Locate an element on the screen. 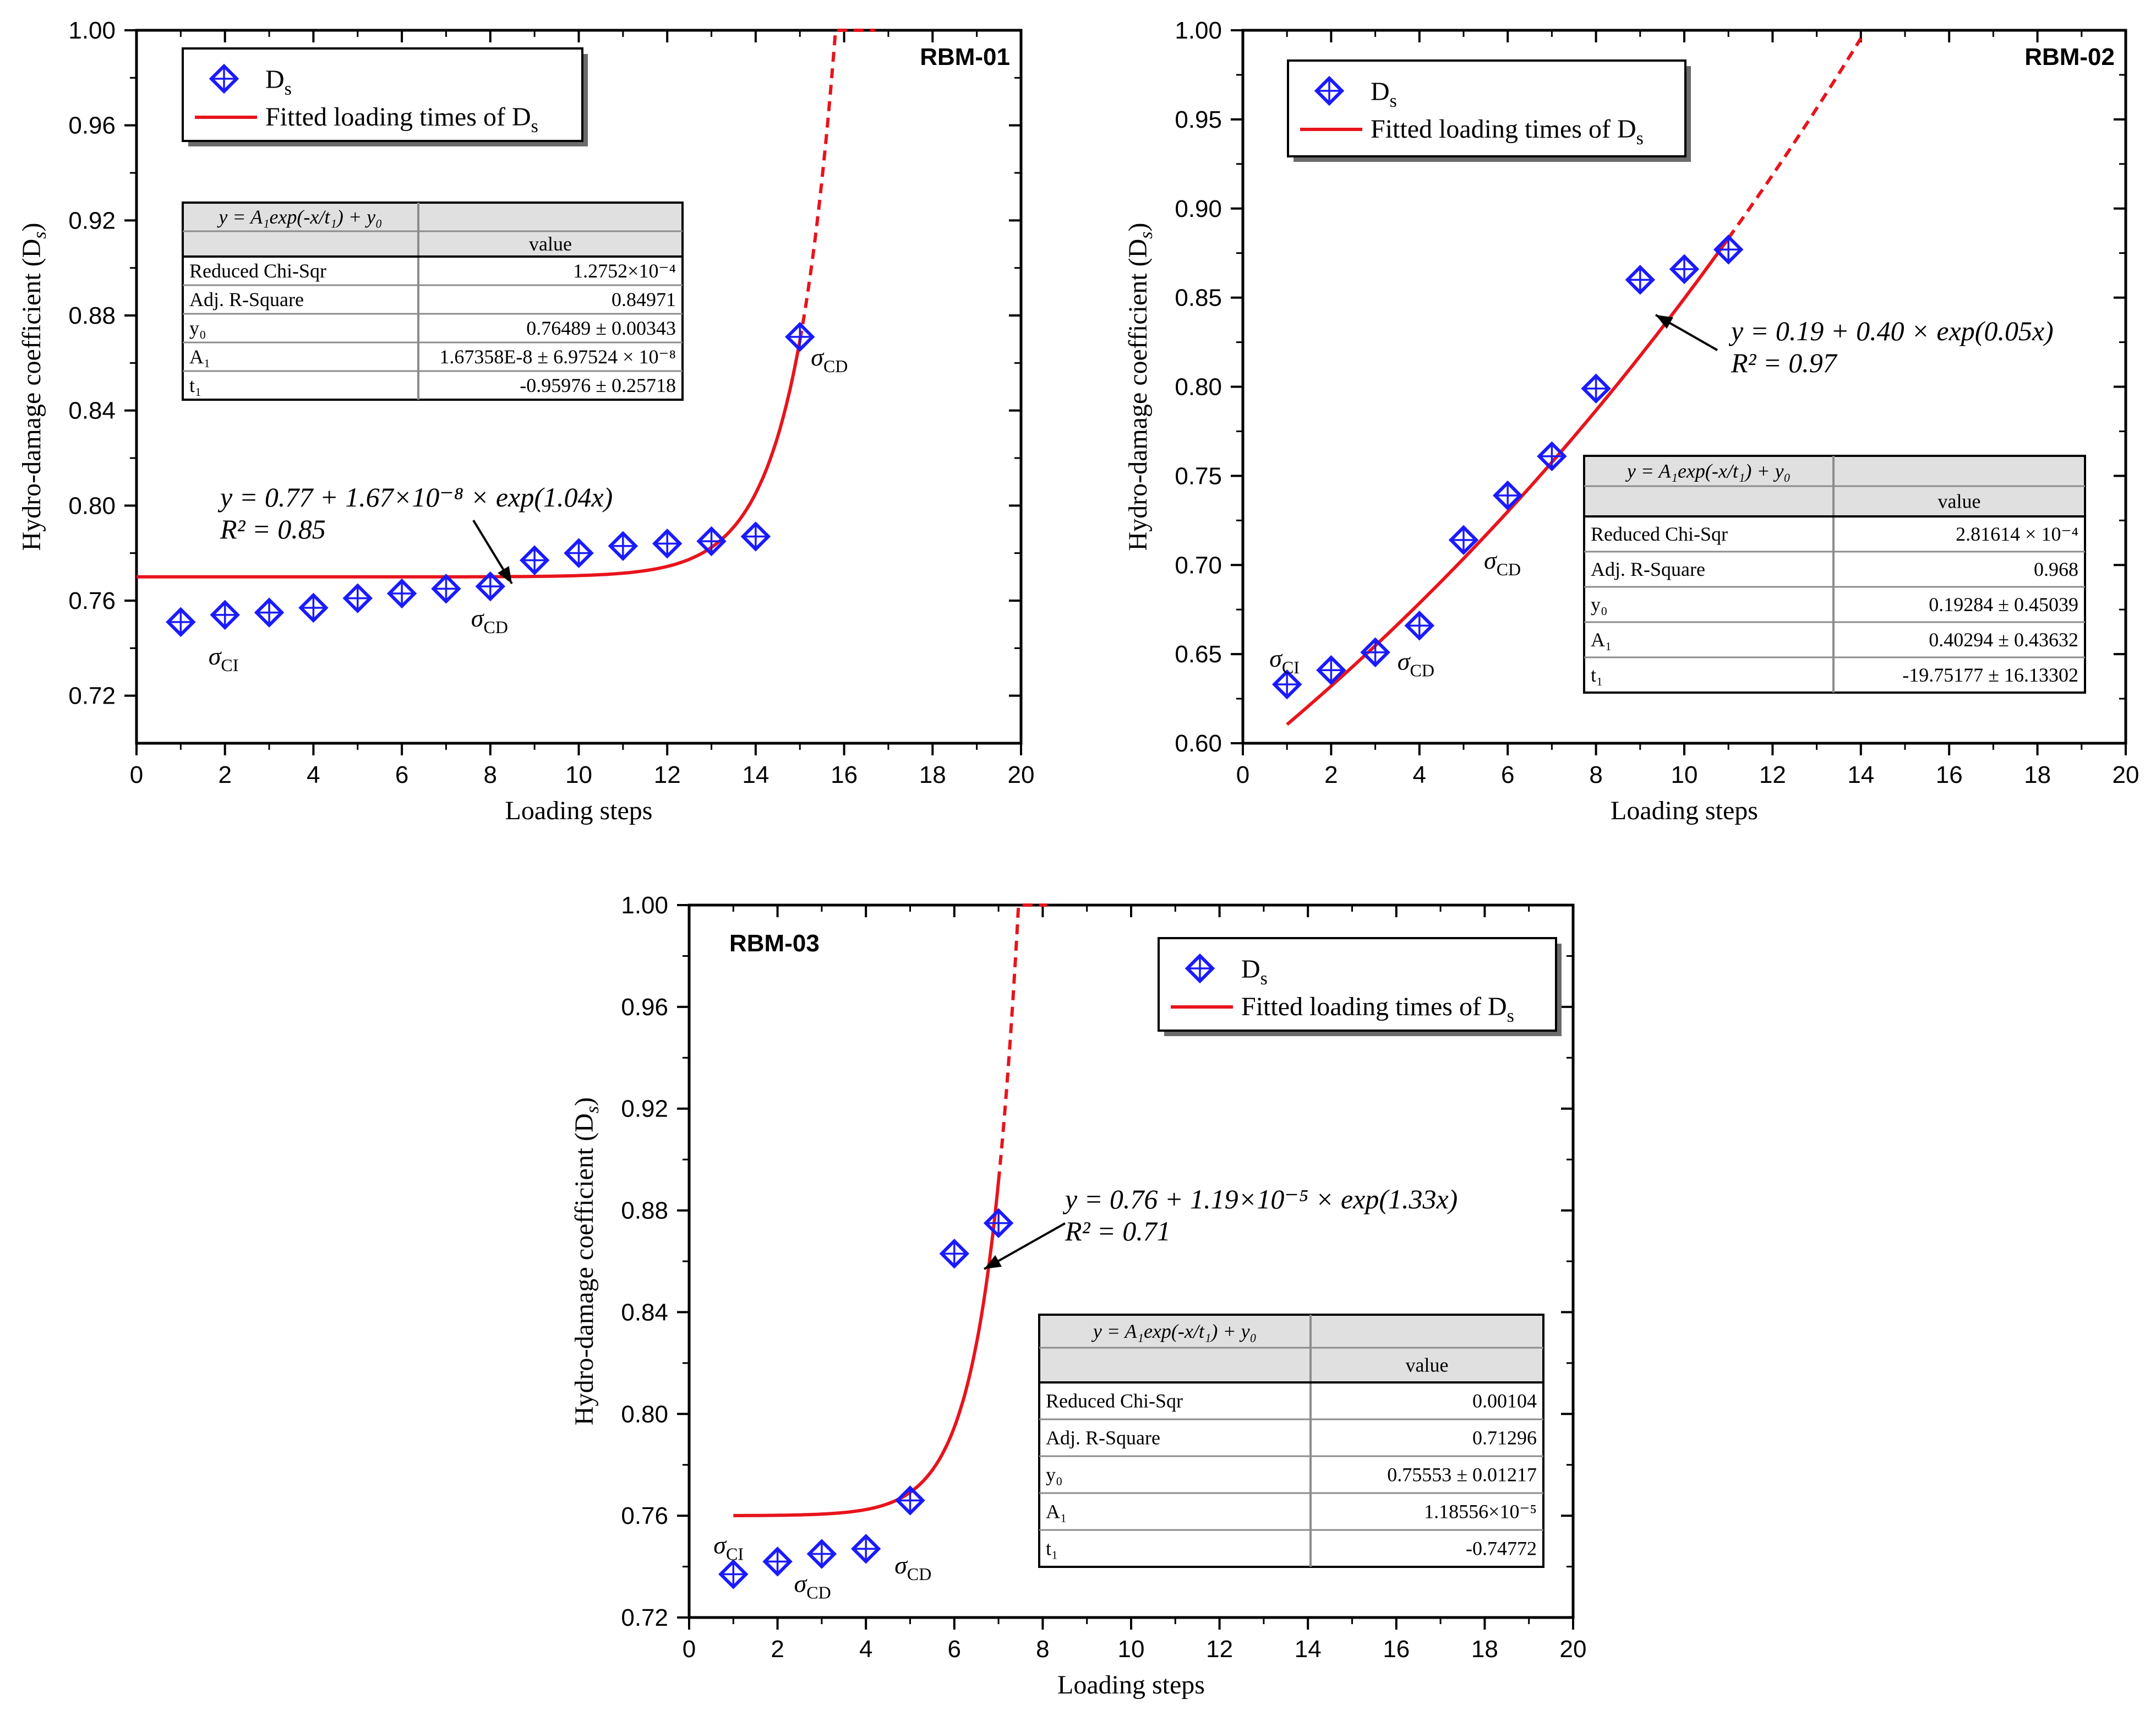 This screenshot has width=2156, height=1721. y-tick-label: 0.76 is located at coordinates (645, 1515).